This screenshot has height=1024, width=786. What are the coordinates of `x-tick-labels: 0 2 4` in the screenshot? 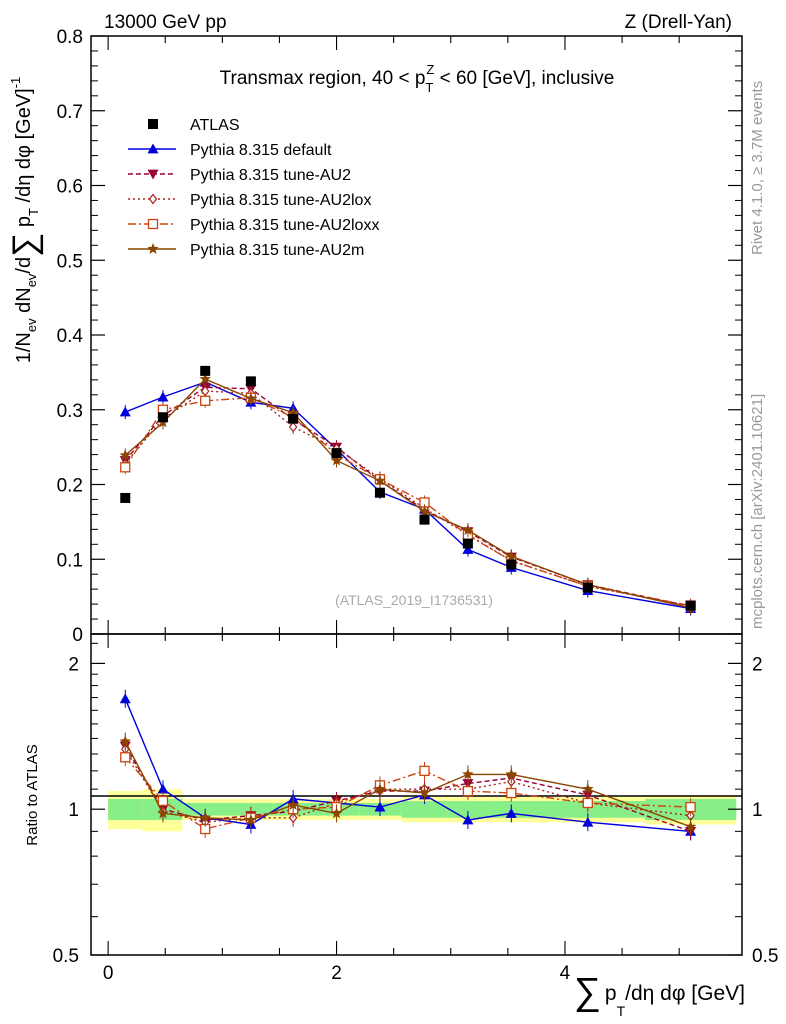 It's located at (337, 973).